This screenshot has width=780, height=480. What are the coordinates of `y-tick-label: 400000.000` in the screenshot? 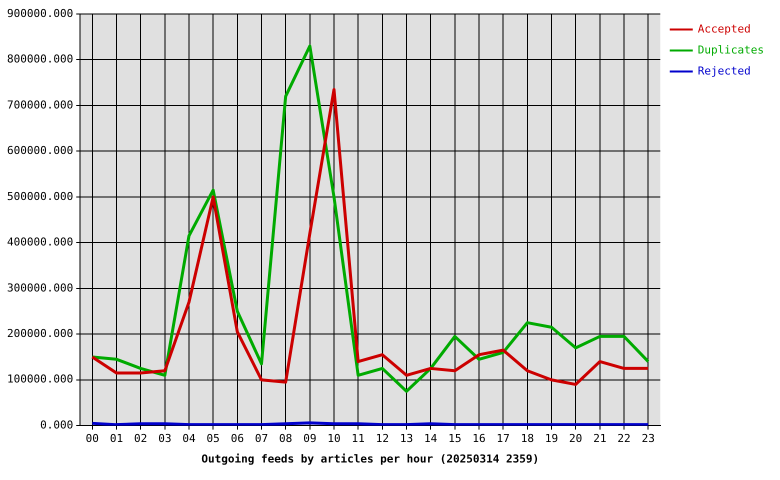 It's located at (40, 242).